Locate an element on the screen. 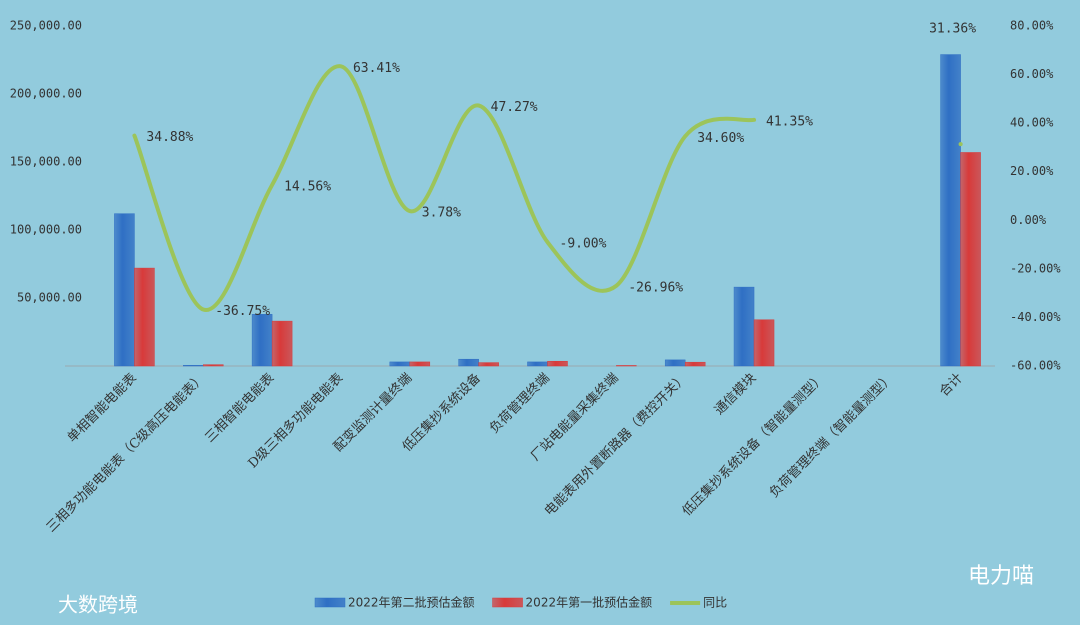 The width and height of the screenshot is (1080, 625). y-tick-label: 100,000.00 is located at coordinates (46, 230).